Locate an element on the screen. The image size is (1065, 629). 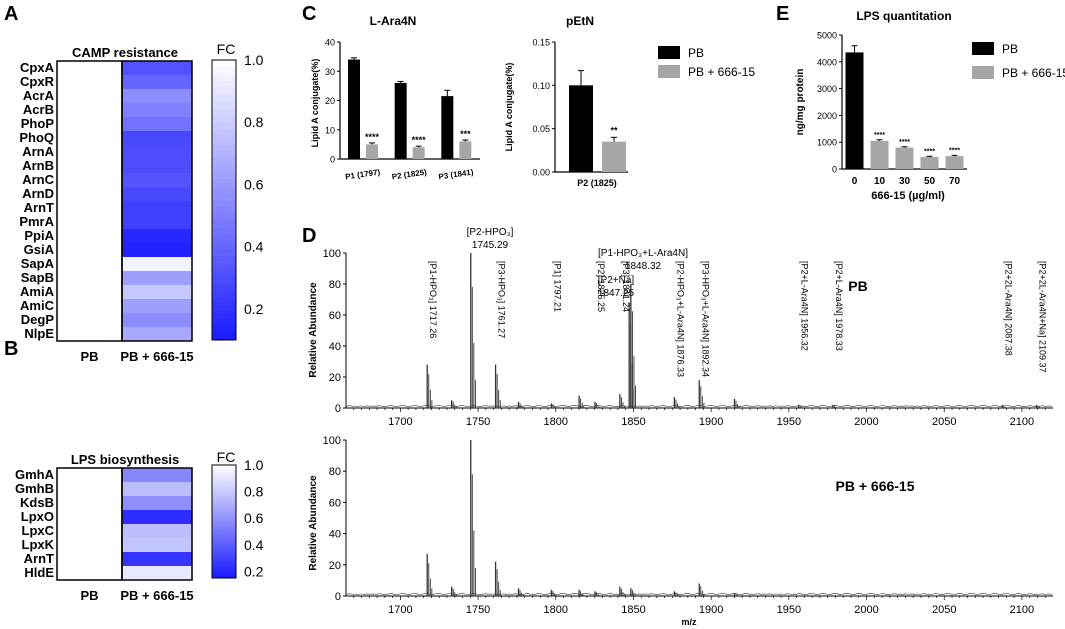
heatmap-row-label: HldE is located at coordinates (39, 572).